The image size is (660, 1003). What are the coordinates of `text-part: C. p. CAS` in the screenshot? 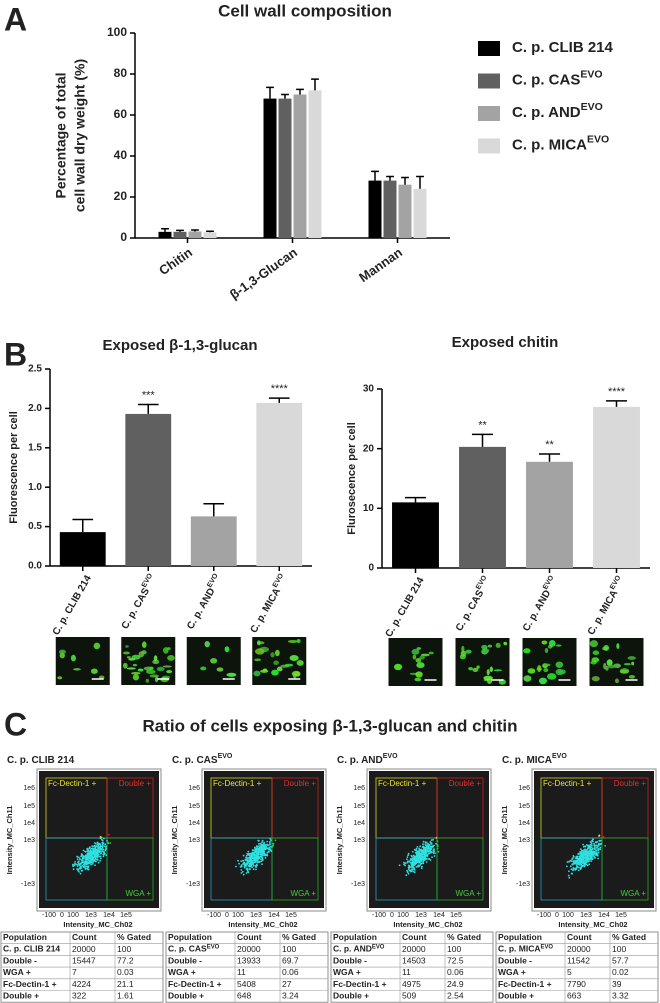 It's located at (135, 608).